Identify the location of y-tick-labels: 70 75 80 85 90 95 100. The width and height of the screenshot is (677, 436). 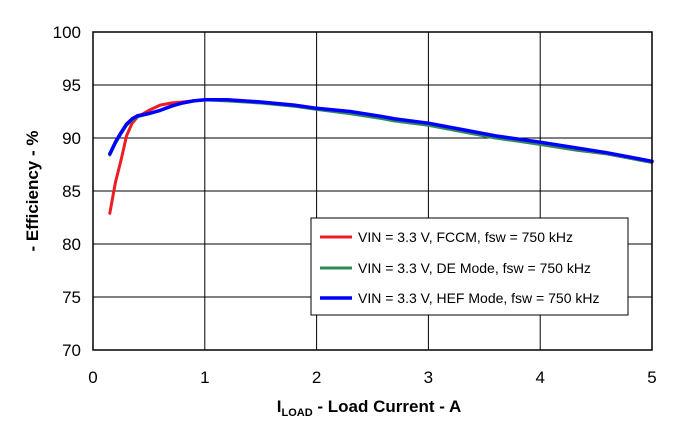
(67, 191).